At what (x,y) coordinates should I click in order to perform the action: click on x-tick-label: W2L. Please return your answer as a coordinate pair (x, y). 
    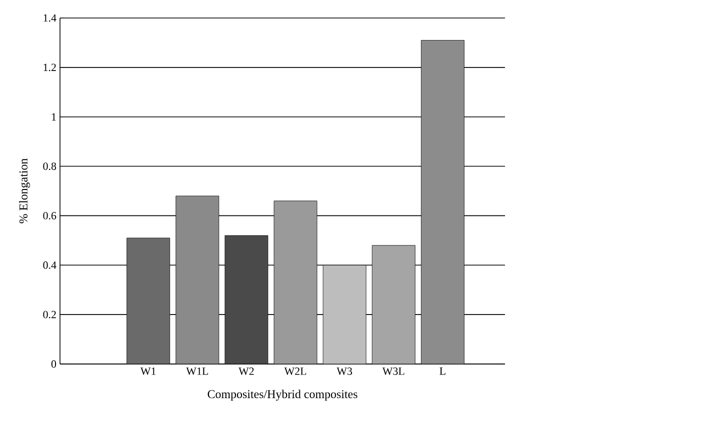
    Looking at the image, I should click on (295, 371).